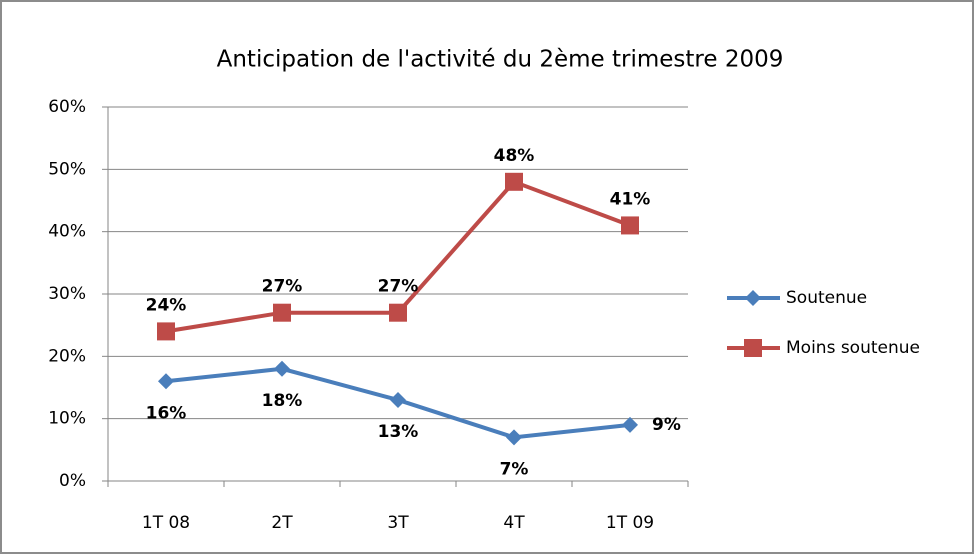 The image size is (974, 554). Describe the element at coordinates (630, 523) in the screenshot. I see `x-tick-label: 1T 09` at that location.